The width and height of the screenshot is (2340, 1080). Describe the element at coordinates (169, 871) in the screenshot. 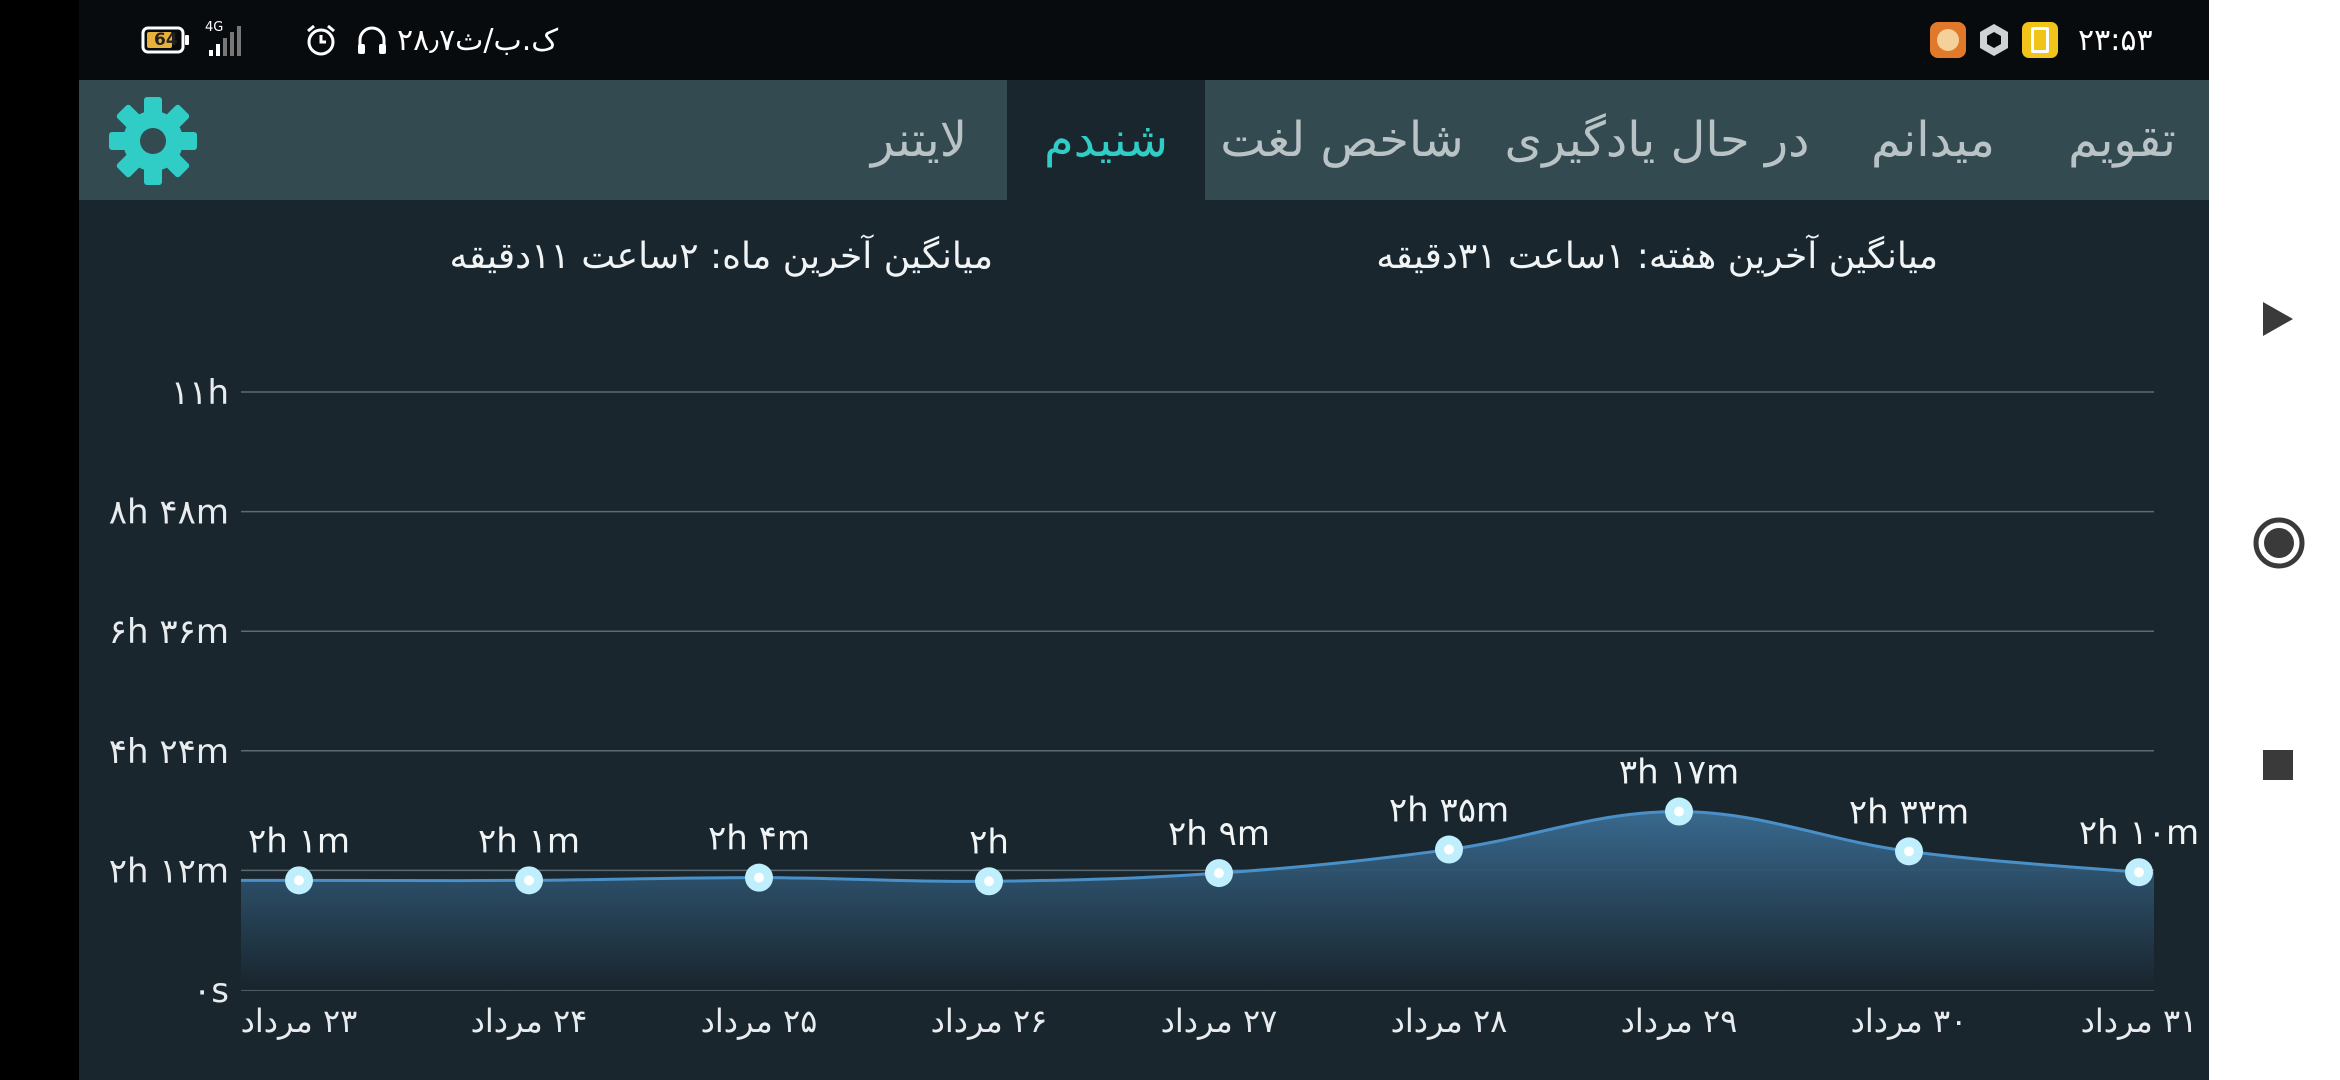

I see `y-tick-label: ۲h ۱۲m` at that location.